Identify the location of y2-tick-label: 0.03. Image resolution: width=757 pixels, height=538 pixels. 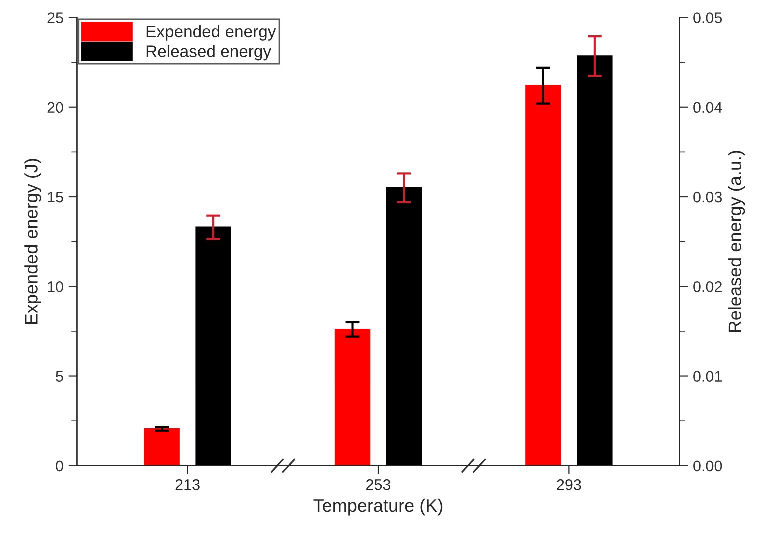
(708, 197).